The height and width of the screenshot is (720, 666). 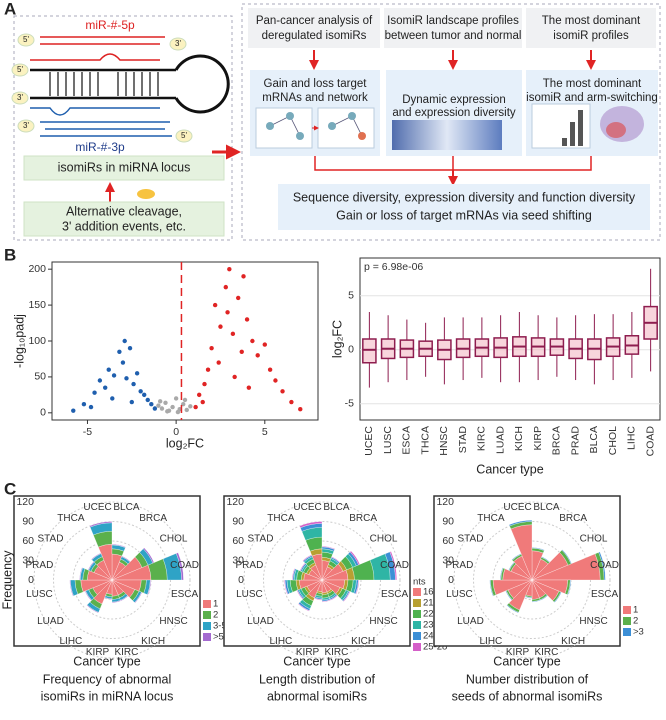 What do you see at coordinates (97, 507) in the screenshot?
I see `category-label: UCEC` at bounding box center [97, 507].